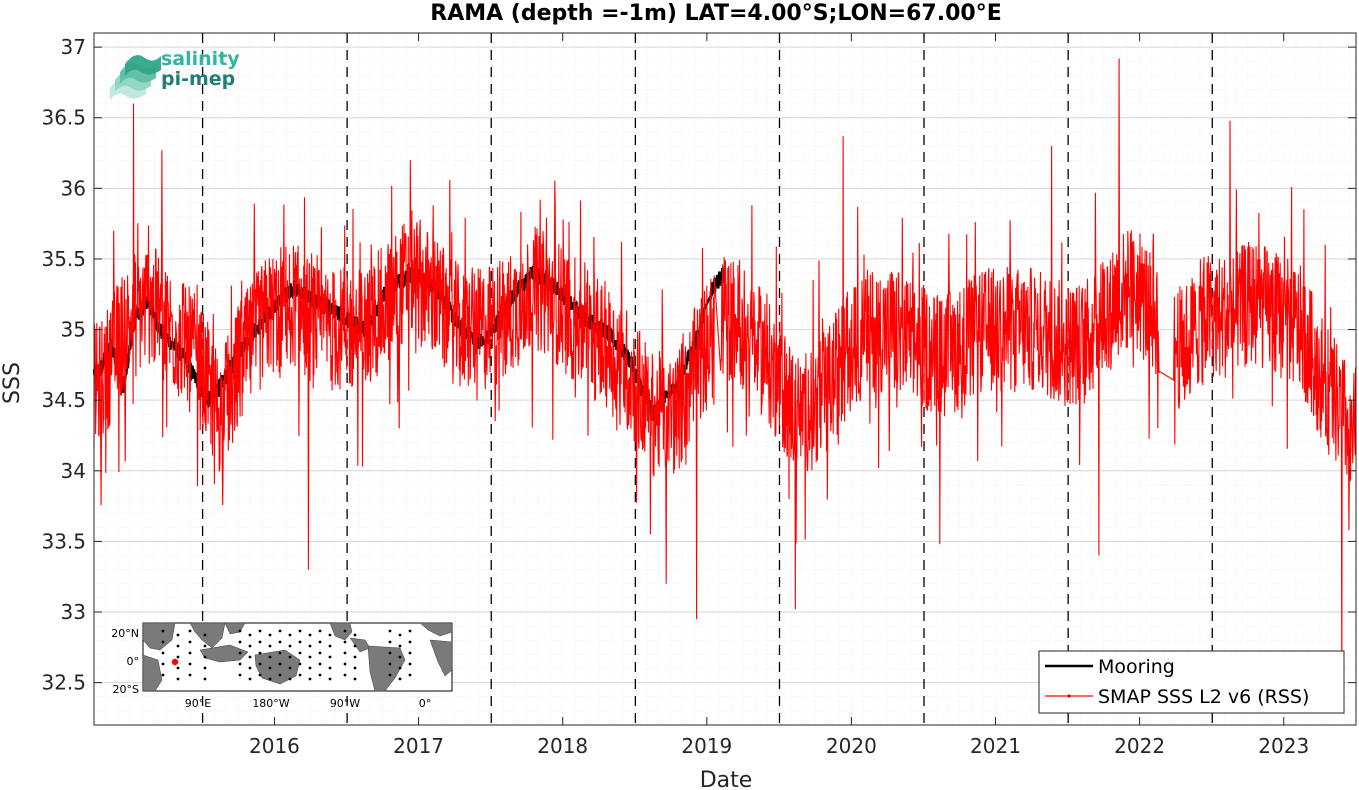  I want to click on inset-lat-label: 20°N, so click(125, 633).